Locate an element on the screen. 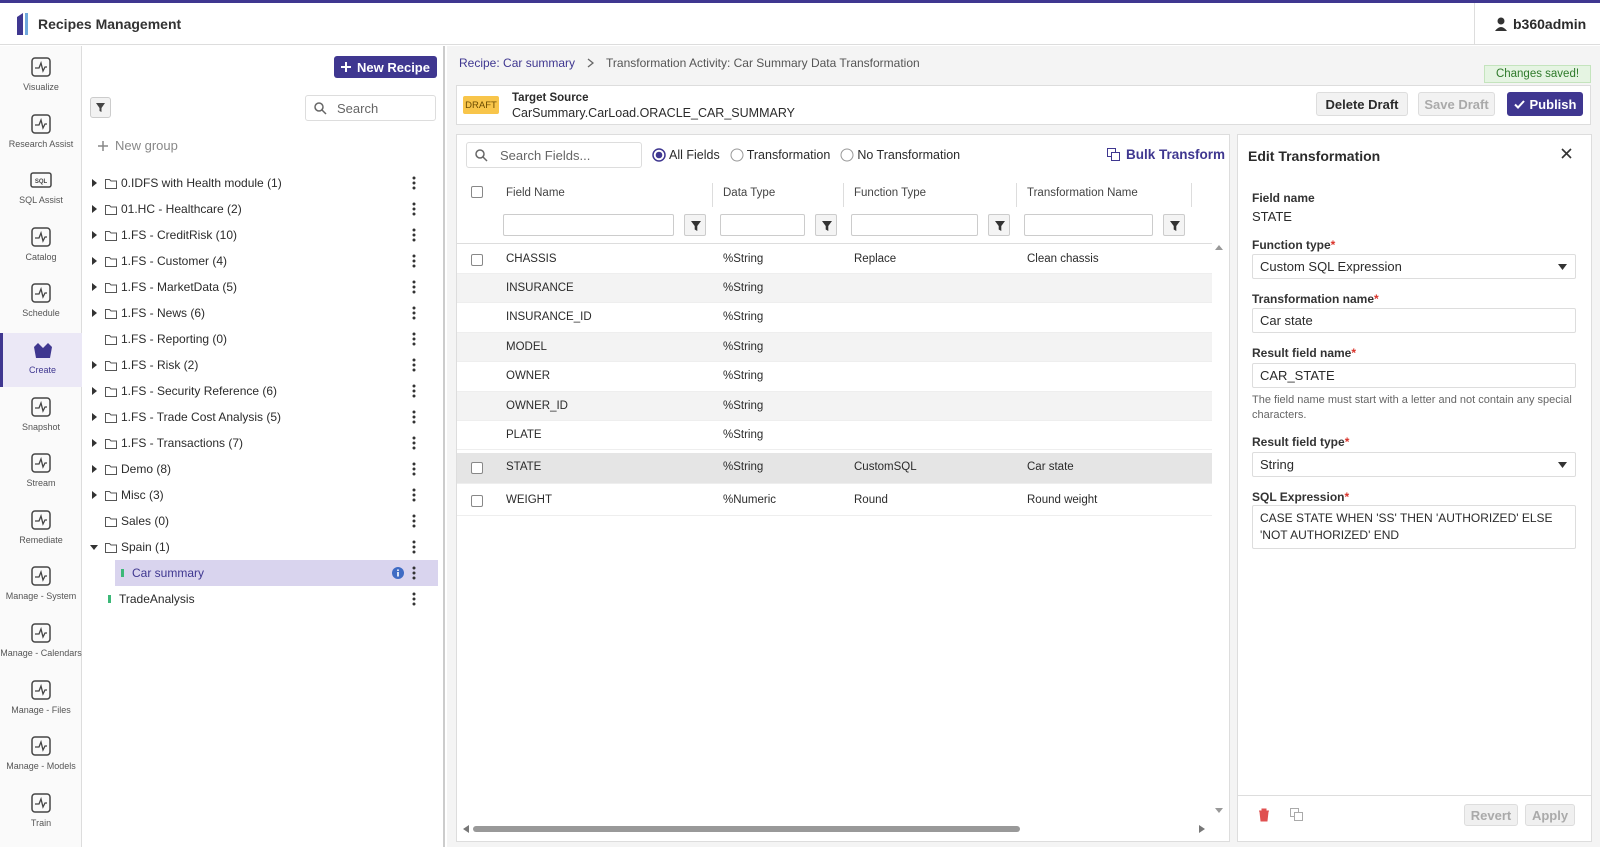  nav-item: Manage - Calendars is located at coordinates (41, 643).